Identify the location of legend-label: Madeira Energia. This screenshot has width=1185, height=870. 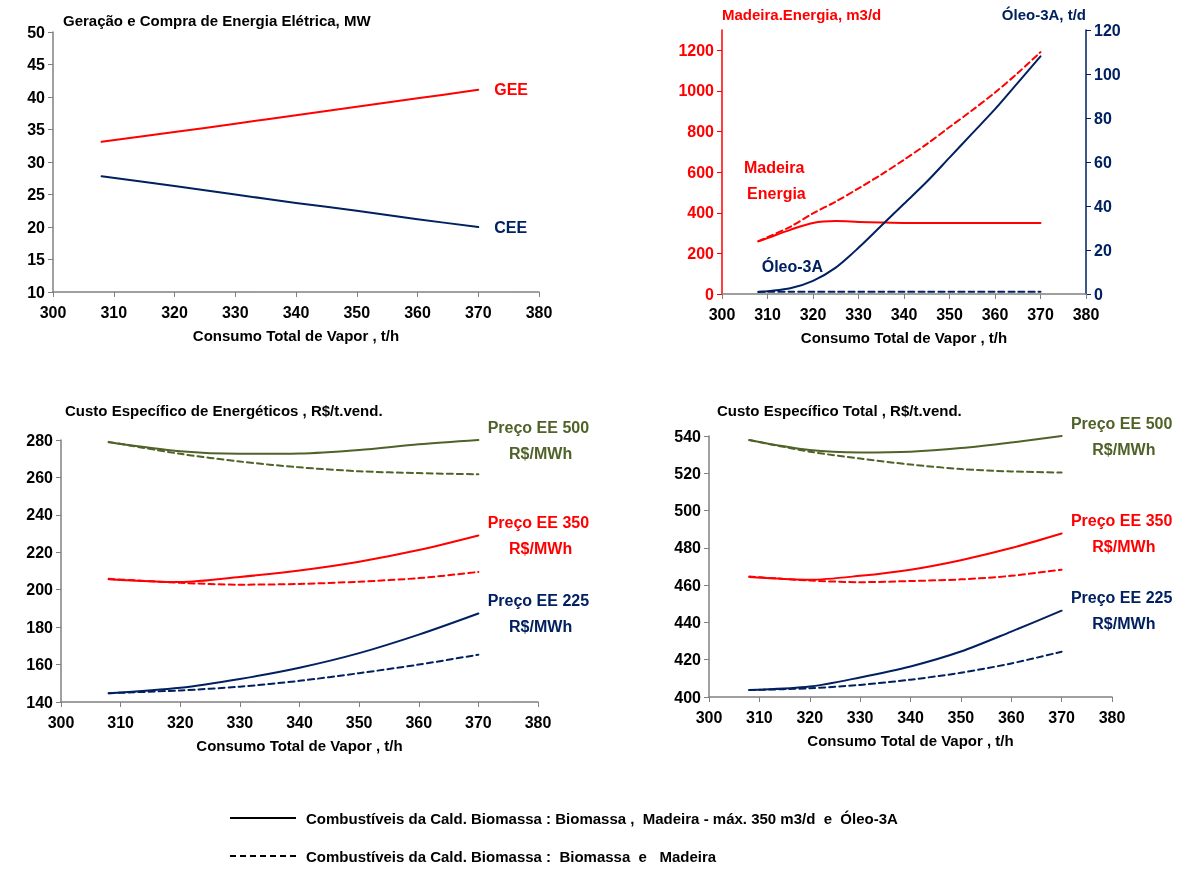
(776, 180).